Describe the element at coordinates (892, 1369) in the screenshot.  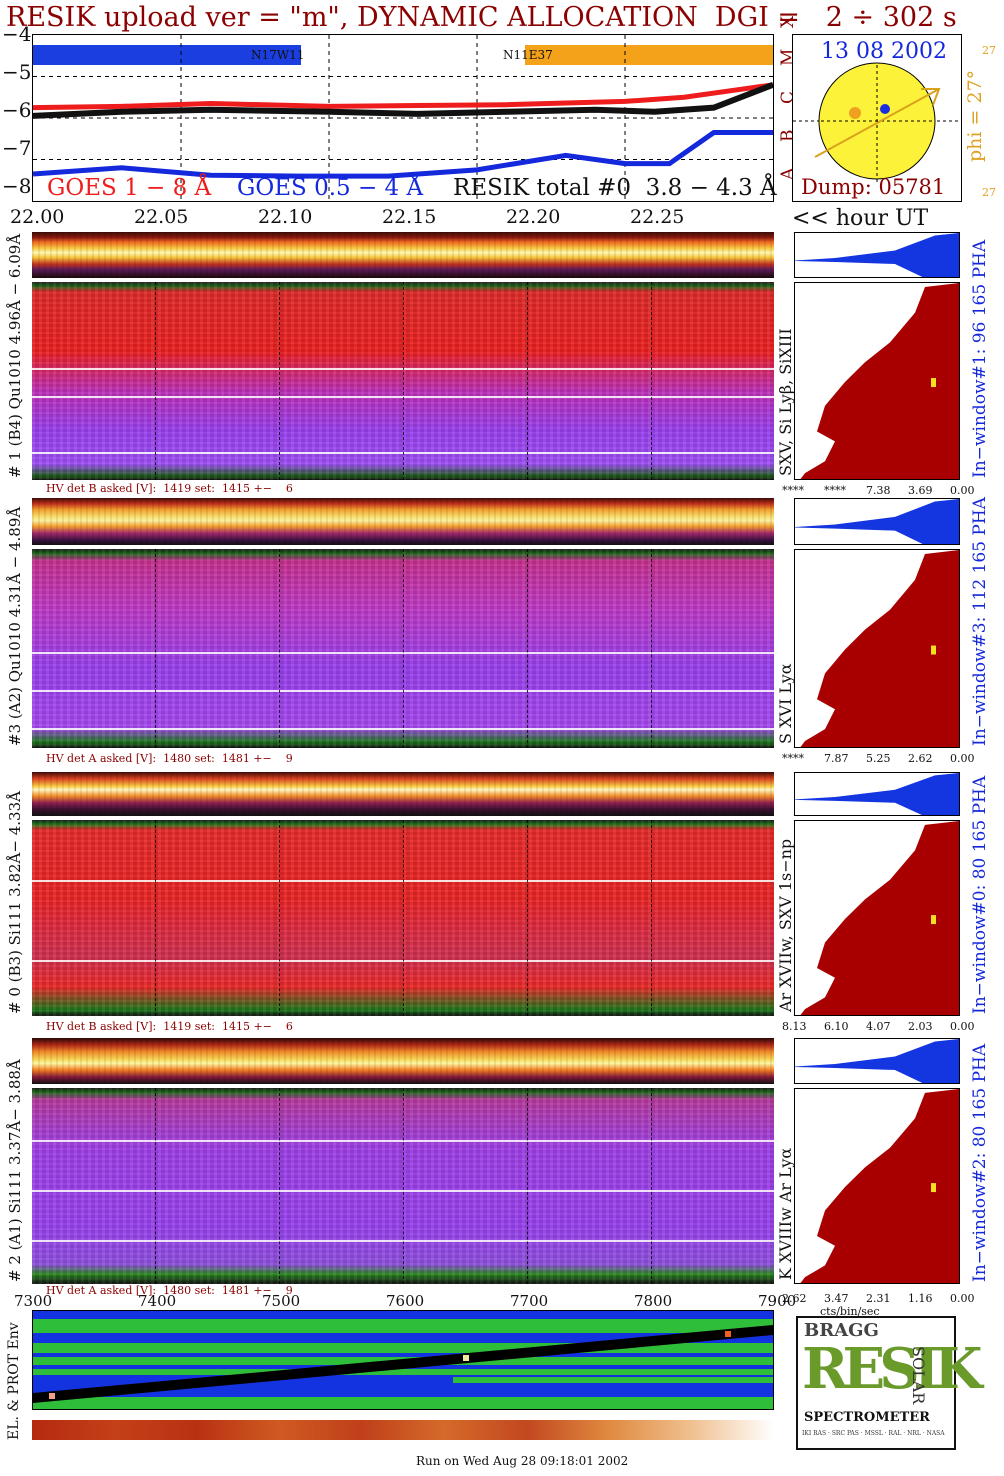
I see `logo-resik: RESIK` at that location.